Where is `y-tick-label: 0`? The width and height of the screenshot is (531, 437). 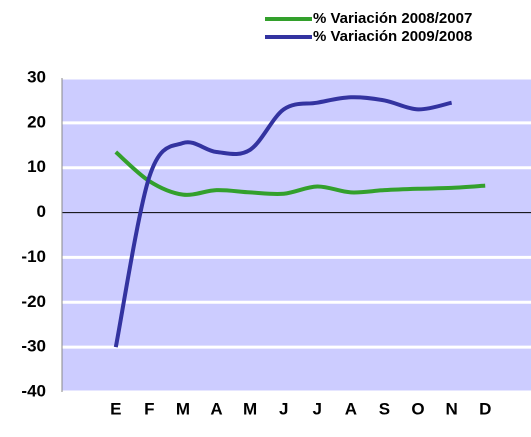
y-tick-label: 0 is located at coordinates (41, 211).